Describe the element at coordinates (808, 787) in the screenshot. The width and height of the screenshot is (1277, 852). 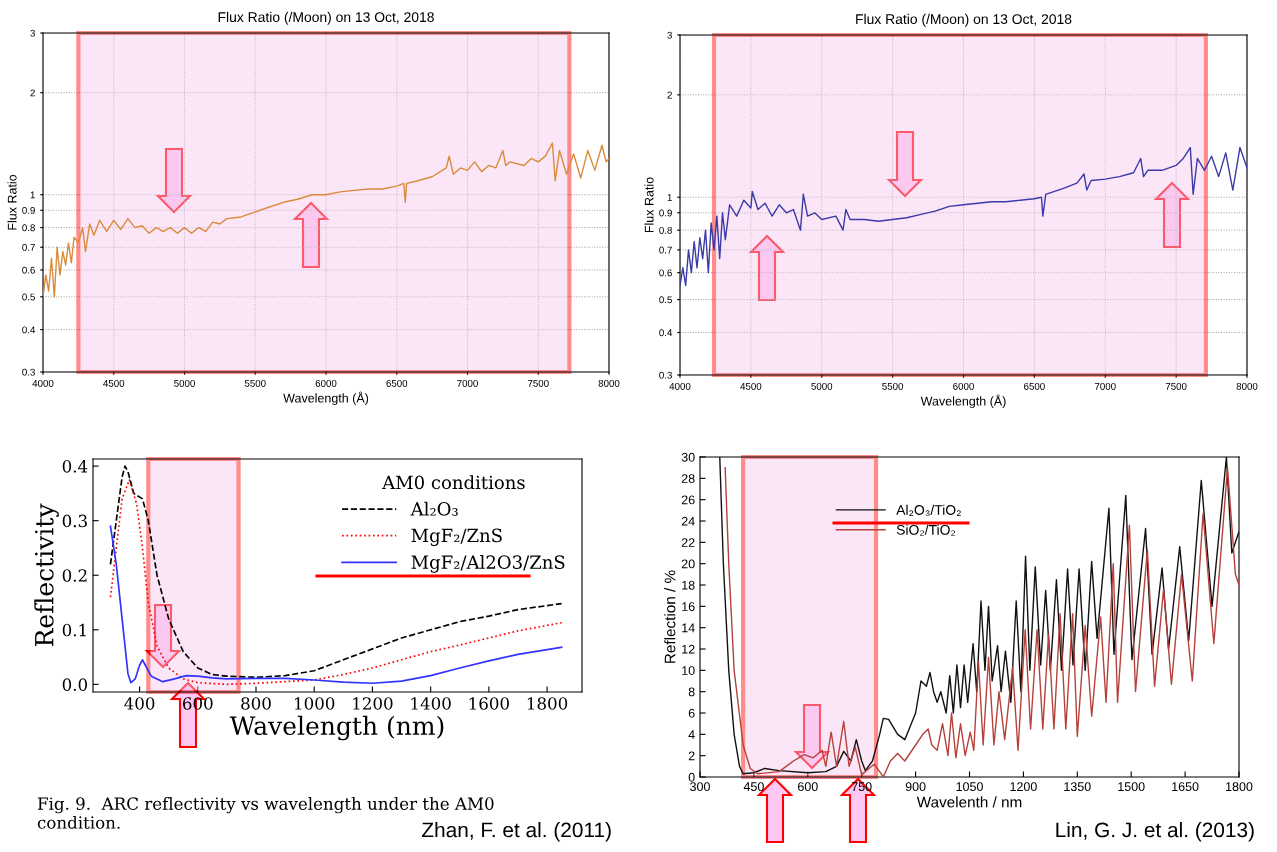
I see `x-tick-label: 600` at that location.